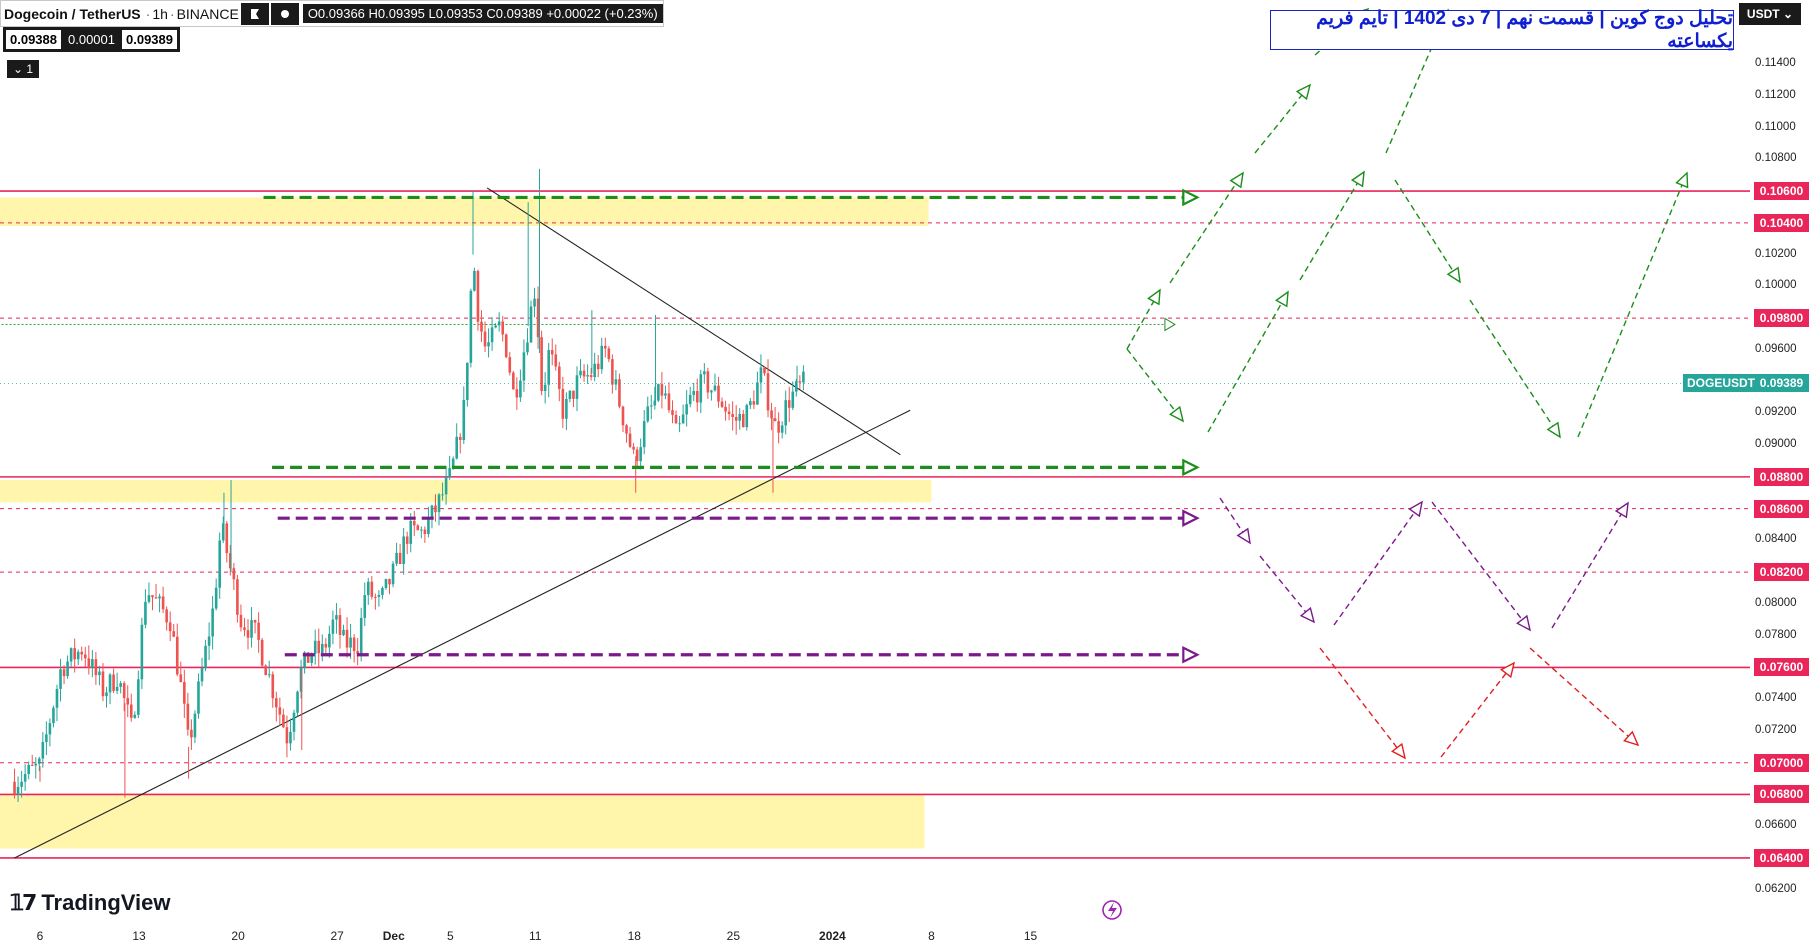 This screenshot has width=1809, height=951. I want to click on price-level-tag: 0.10600, so click(1781, 191).